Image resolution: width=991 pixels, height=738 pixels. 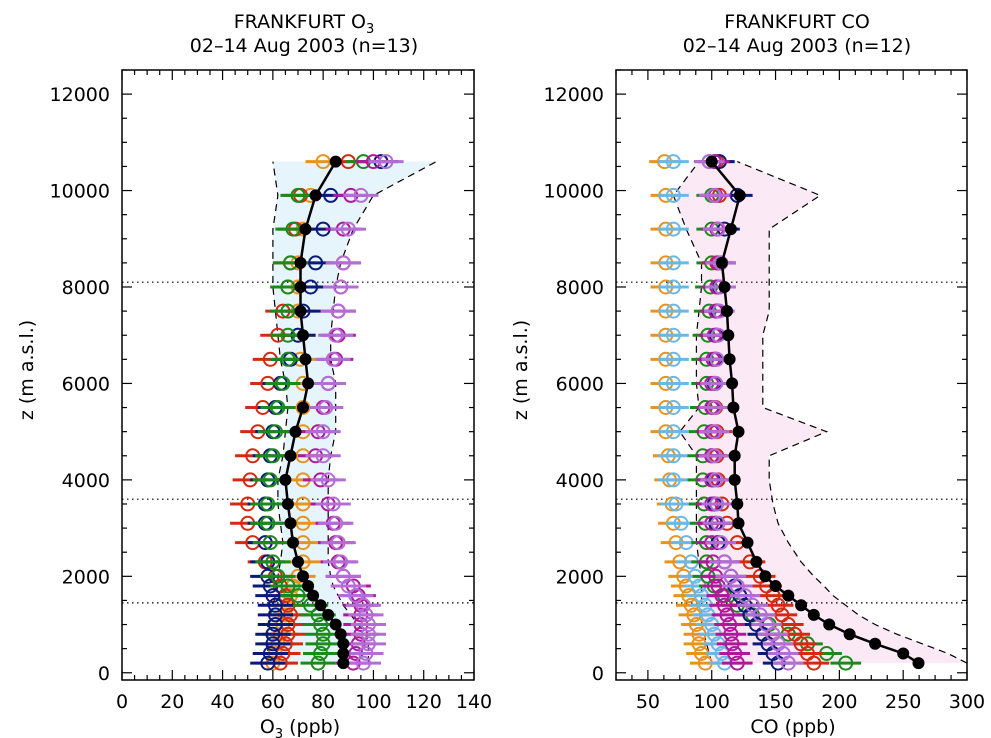 What do you see at coordinates (792, 727) in the screenshot?
I see `co-xlabel: CO (ppb)` at bounding box center [792, 727].